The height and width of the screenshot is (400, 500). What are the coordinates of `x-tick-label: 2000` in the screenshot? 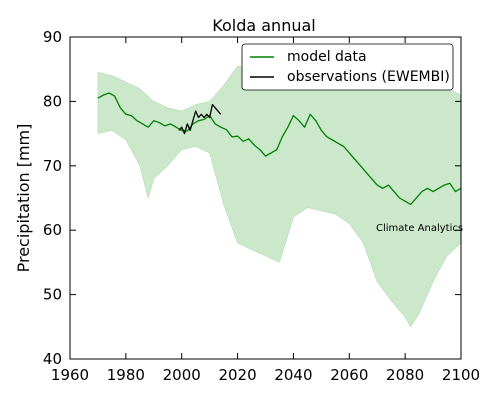 It's located at (182, 375).